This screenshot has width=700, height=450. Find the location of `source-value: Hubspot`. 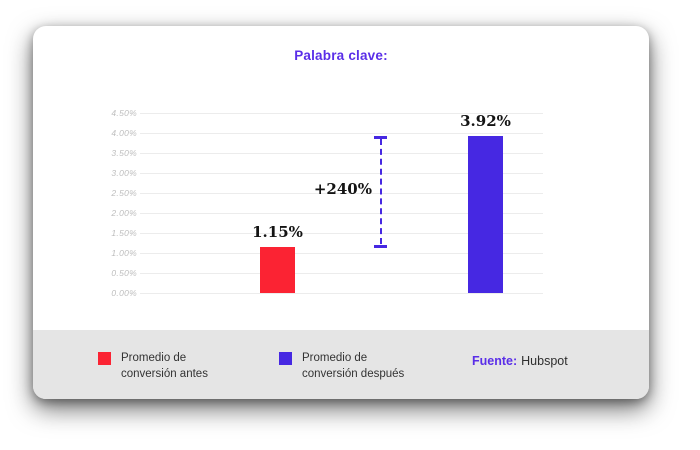

source-value: Hubspot is located at coordinates (544, 361).